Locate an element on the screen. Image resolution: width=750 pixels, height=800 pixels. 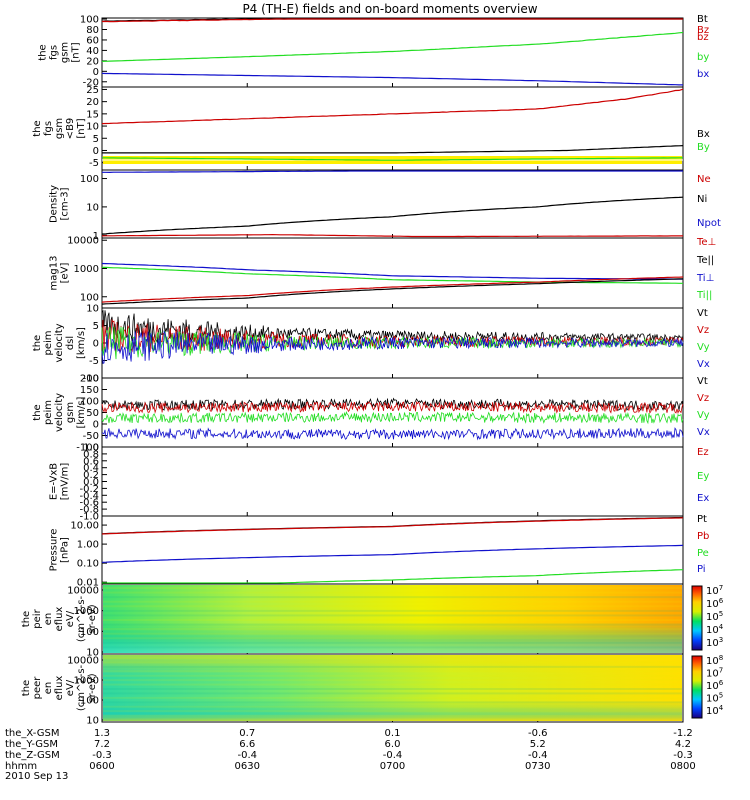
legend-entry: Ez is located at coordinates (703, 452).